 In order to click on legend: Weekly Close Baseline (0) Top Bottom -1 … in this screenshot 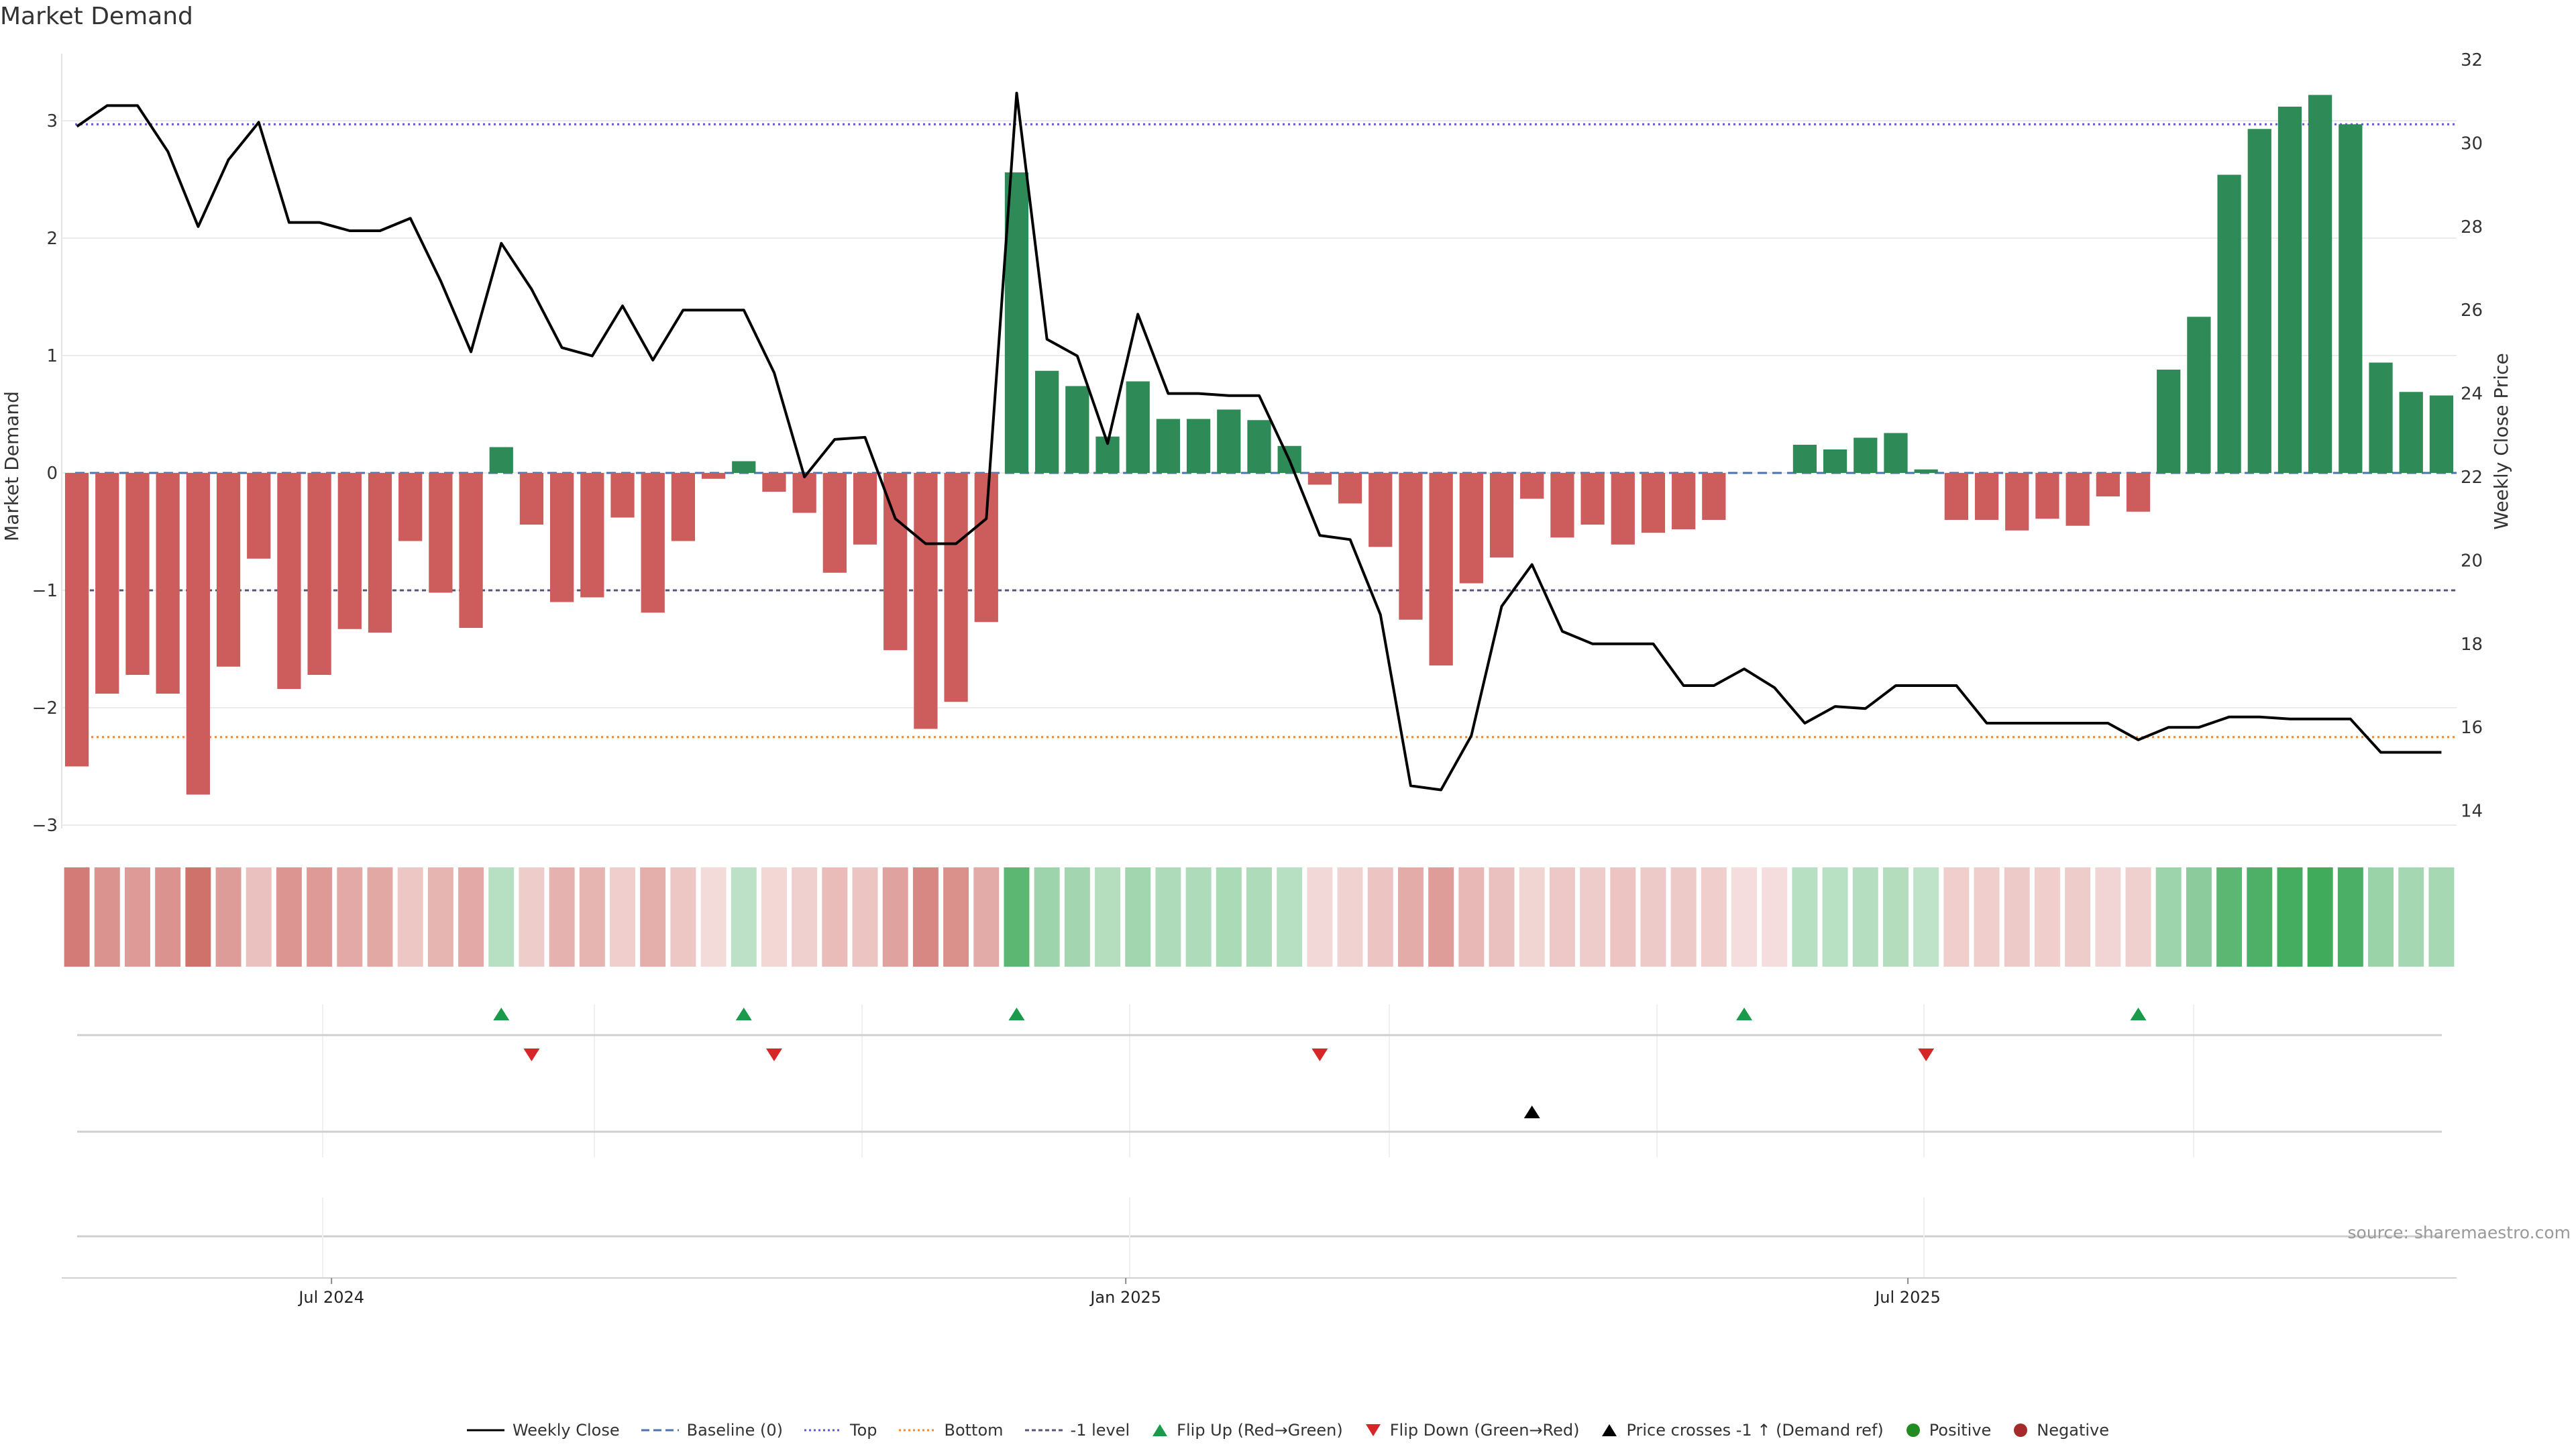, I will do `click(1288, 1430)`.